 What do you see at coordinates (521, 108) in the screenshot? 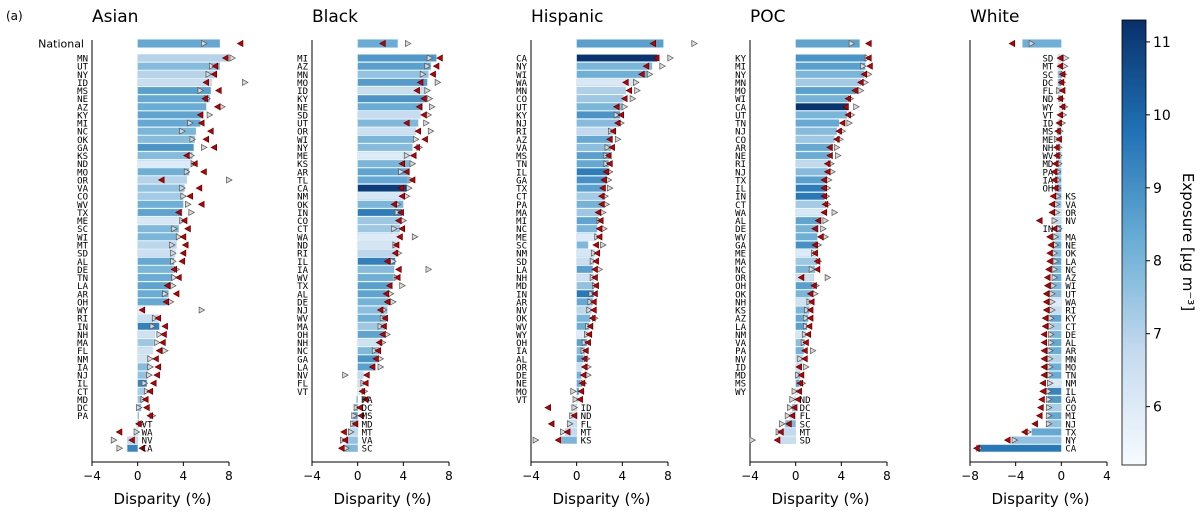
I see `state-label: UT` at bounding box center [521, 108].